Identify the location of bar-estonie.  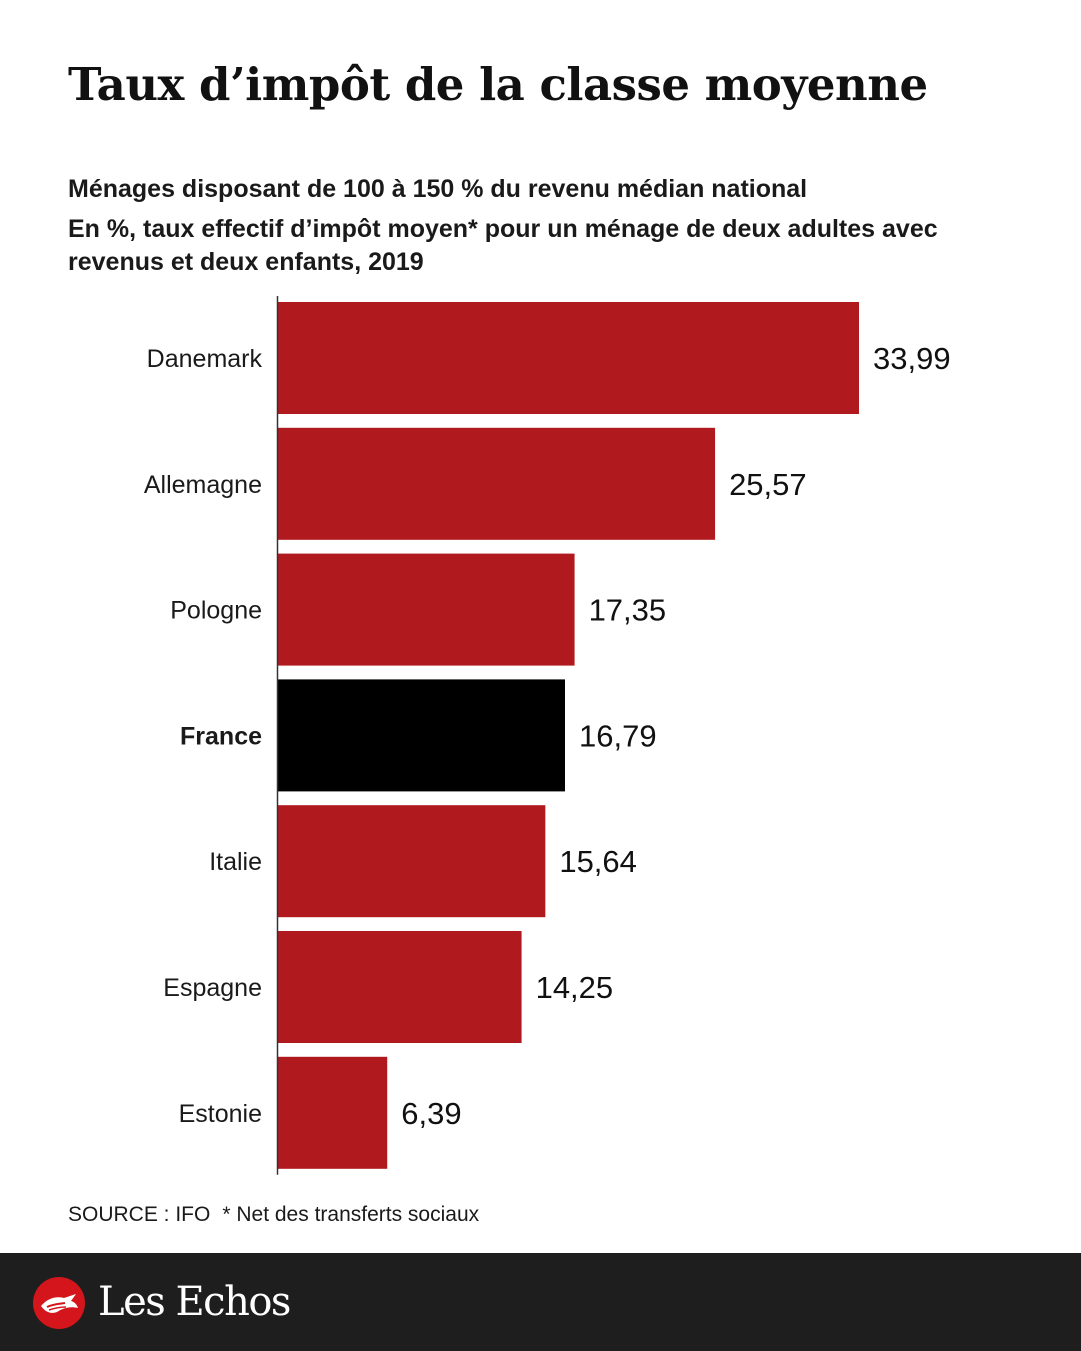
(333, 1112).